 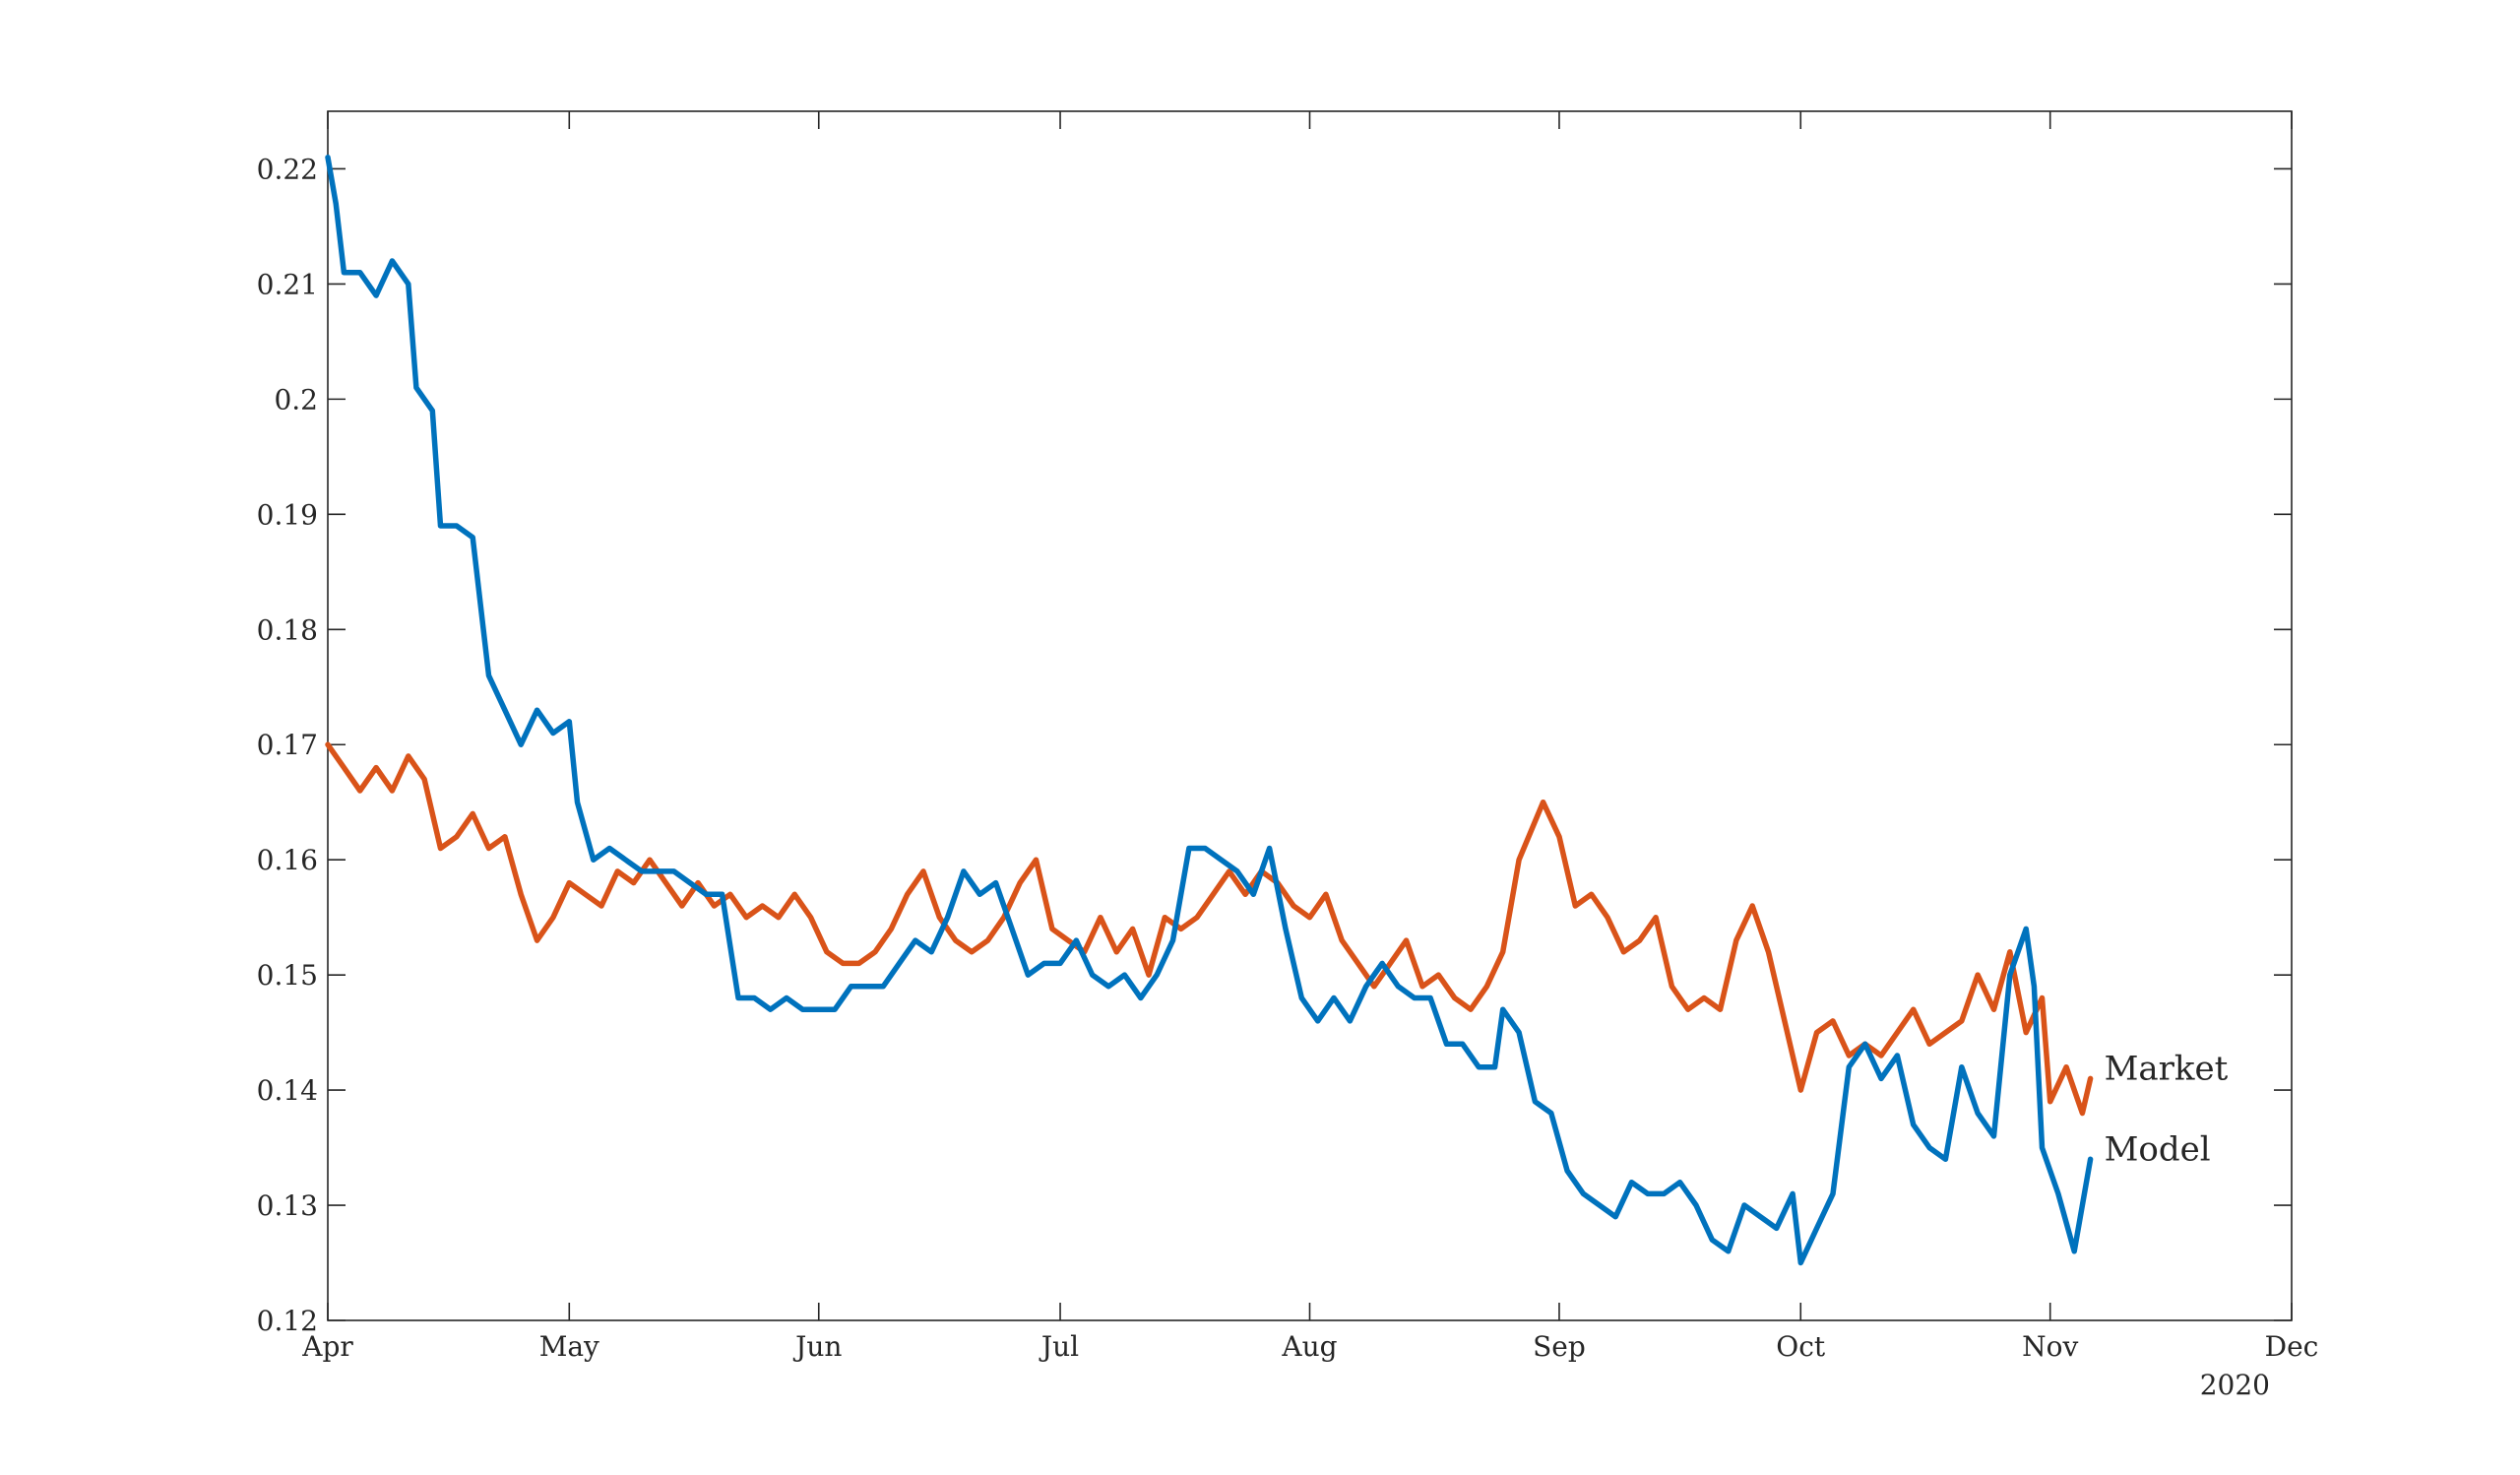 What do you see at coordinates (2235, 1385) in the screenshot?
I see `x-year-label: 2020` at bounding box center [2235, 1385].